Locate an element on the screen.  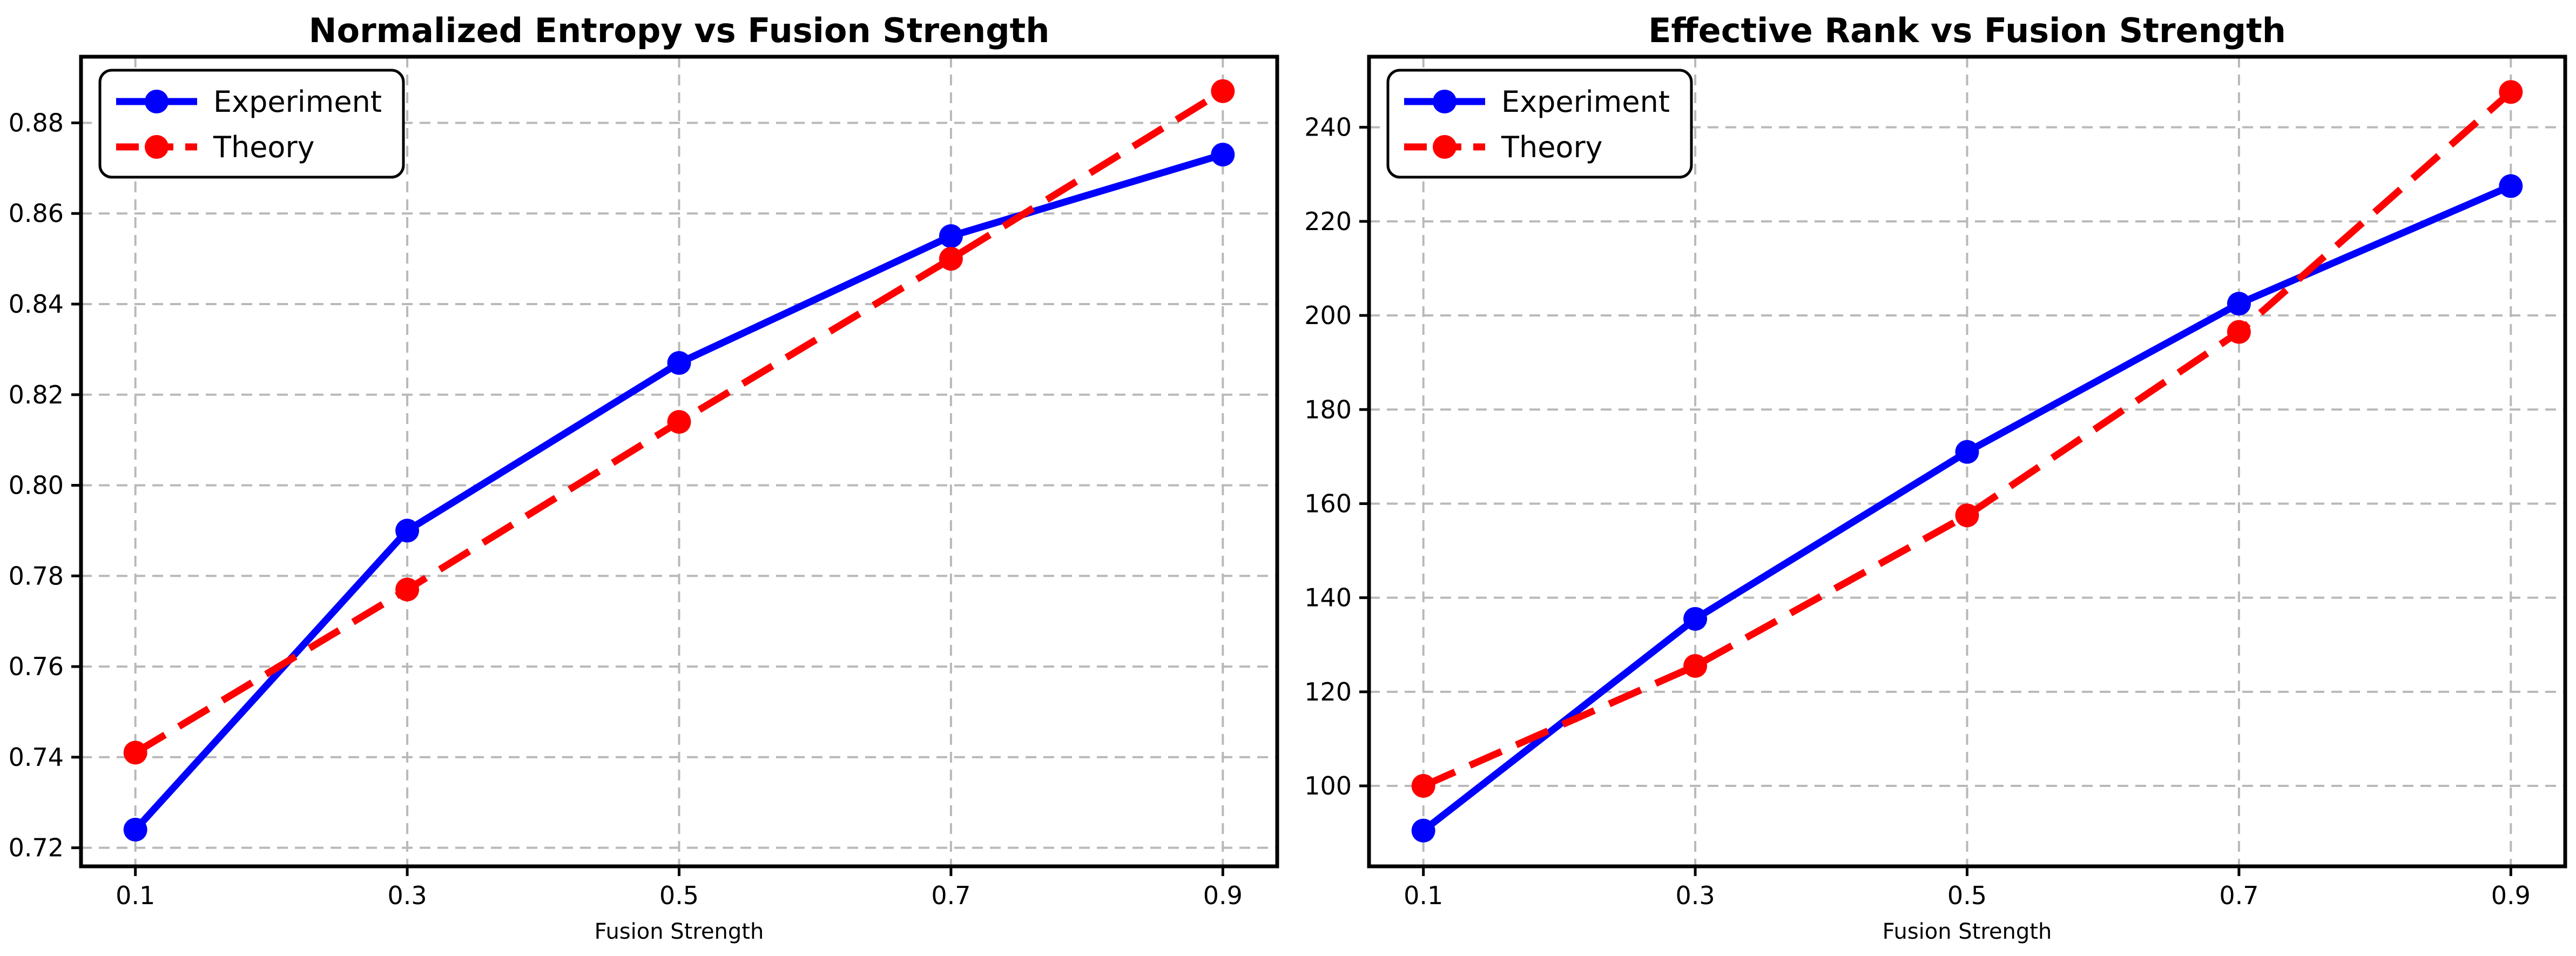
y-tick-label: 220 is located at coordinates (1328, 221).